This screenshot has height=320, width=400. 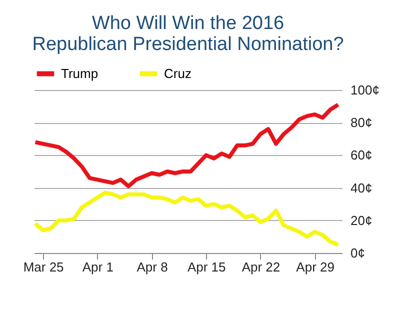 What do you see at coordinates (365, 90) in the screenshot?
I see `y-tick-label: 100¢` at bounding box center [365, 90].